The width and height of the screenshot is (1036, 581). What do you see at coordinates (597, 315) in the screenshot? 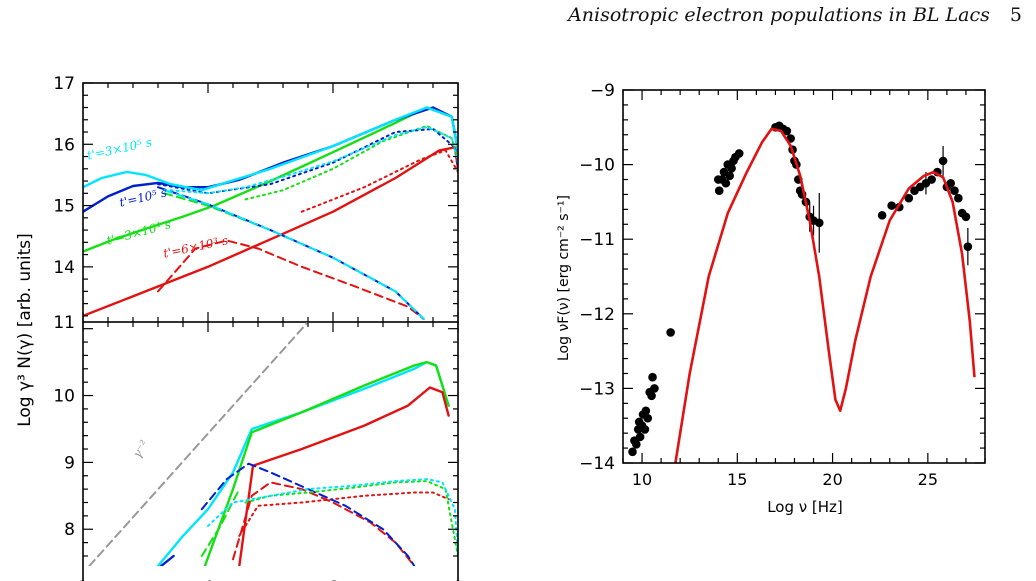
I see `sed-ytick-label: −12` at bounding box center [597, 315].